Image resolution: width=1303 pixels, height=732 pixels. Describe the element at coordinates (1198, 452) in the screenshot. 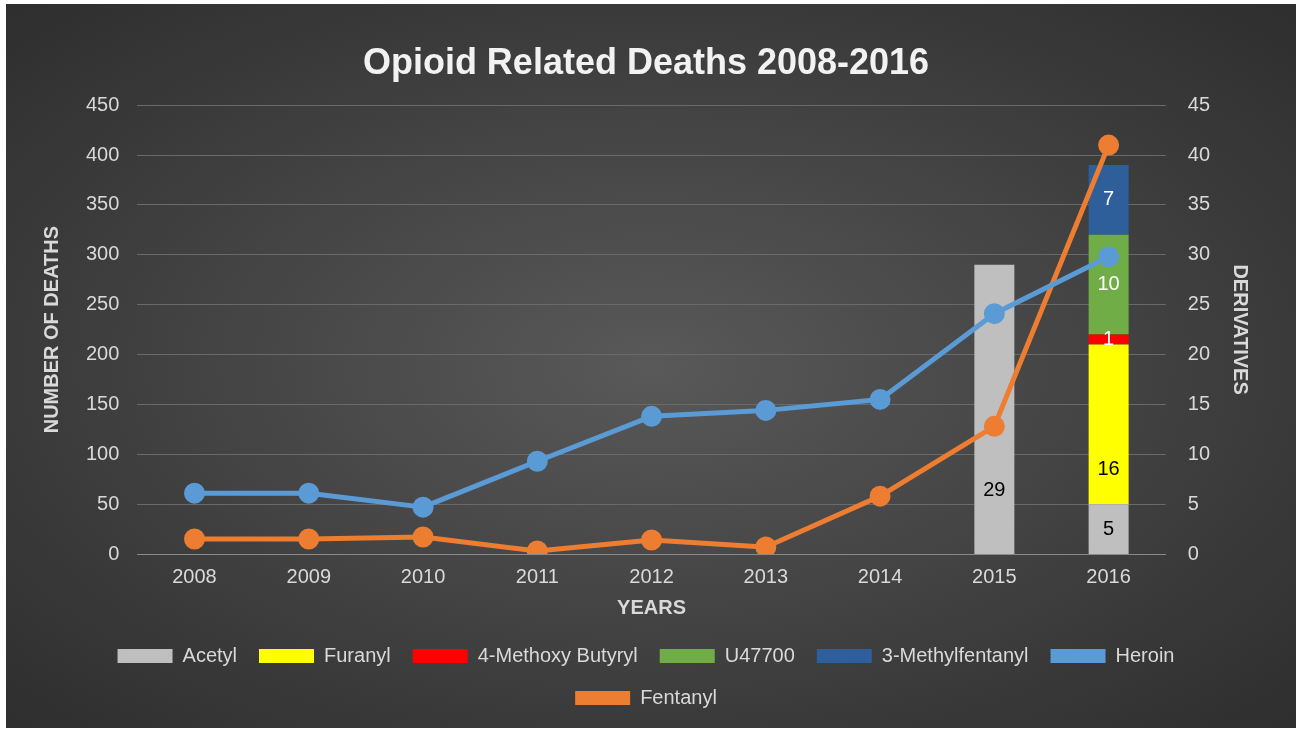

I see `y2-tick-label: 10` at that location.